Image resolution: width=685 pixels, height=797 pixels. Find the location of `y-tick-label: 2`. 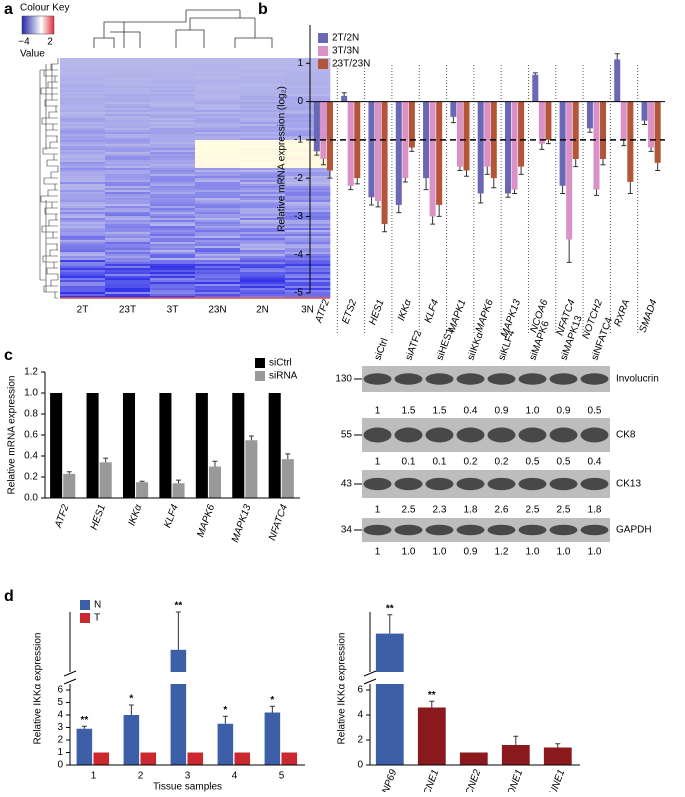

y-tick-label: 2 is located at coordinates (60, 740).